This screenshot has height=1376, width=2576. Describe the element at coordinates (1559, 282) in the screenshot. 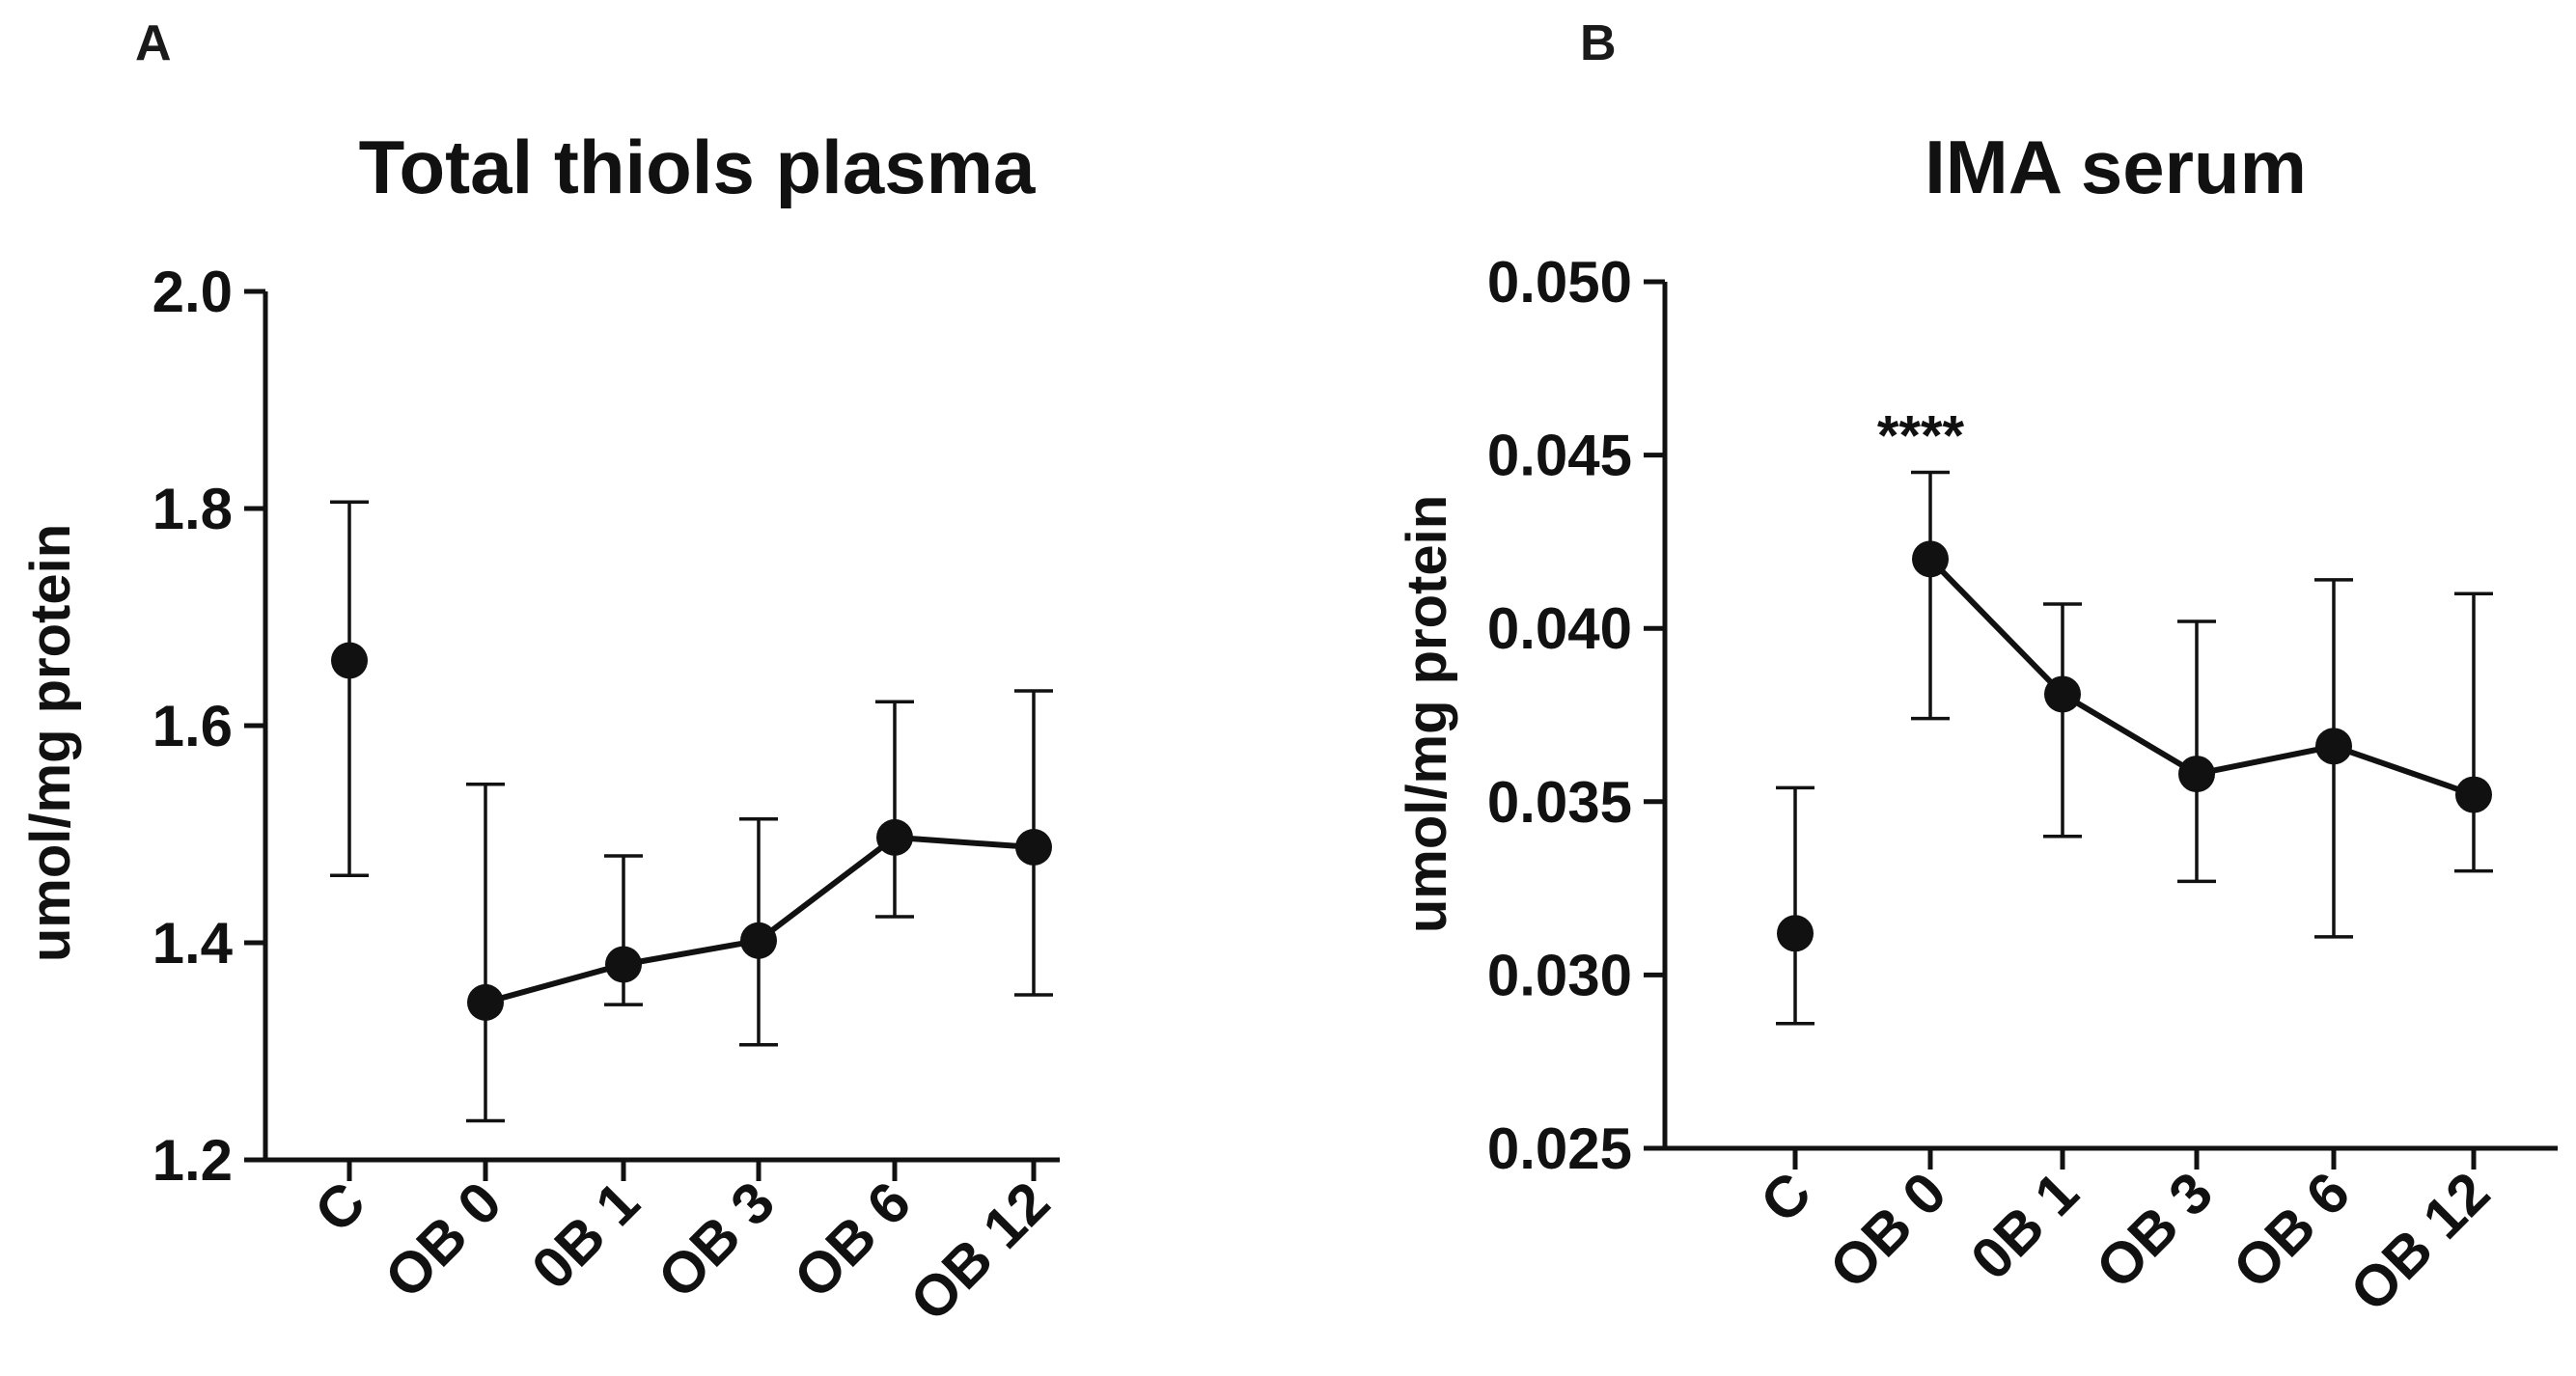

I see `y-tick-label-b: 0.050` at that location.